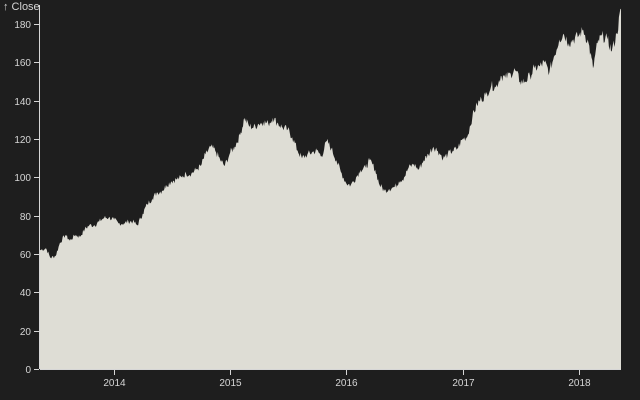 This screenshot has width=640, height=400. Describe the element at coordinates (22, 140) in the screenshot. I see `y-tick-label: 120` at that location.